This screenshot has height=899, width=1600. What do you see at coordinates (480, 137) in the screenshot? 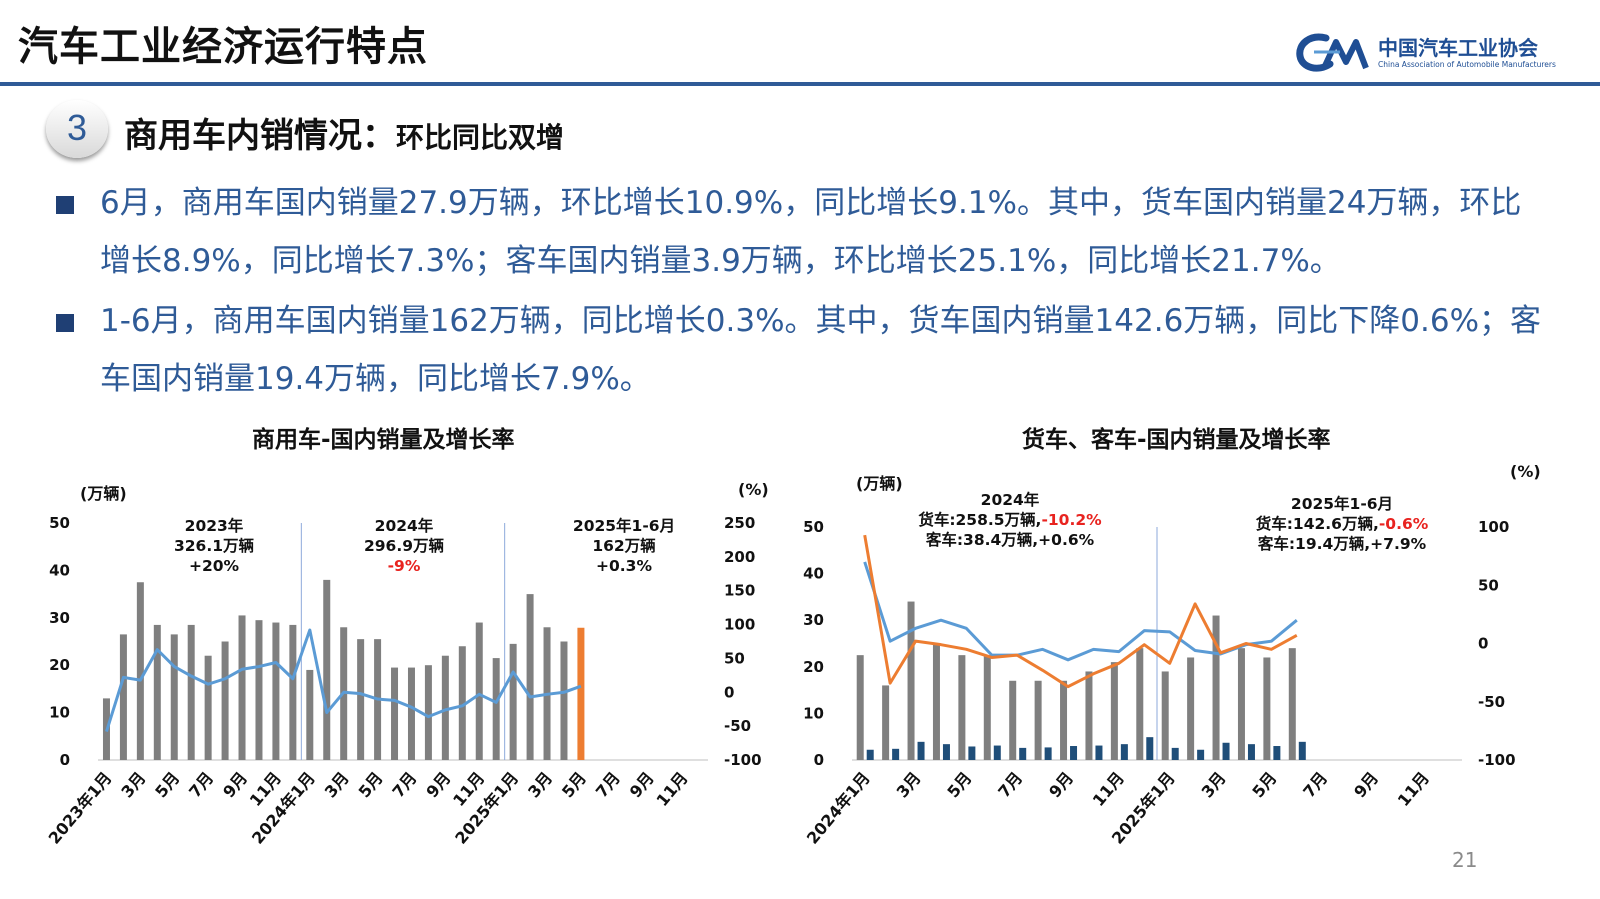
I see `section-subtitle: 环比同比双增` at bounding box center [480, 137].